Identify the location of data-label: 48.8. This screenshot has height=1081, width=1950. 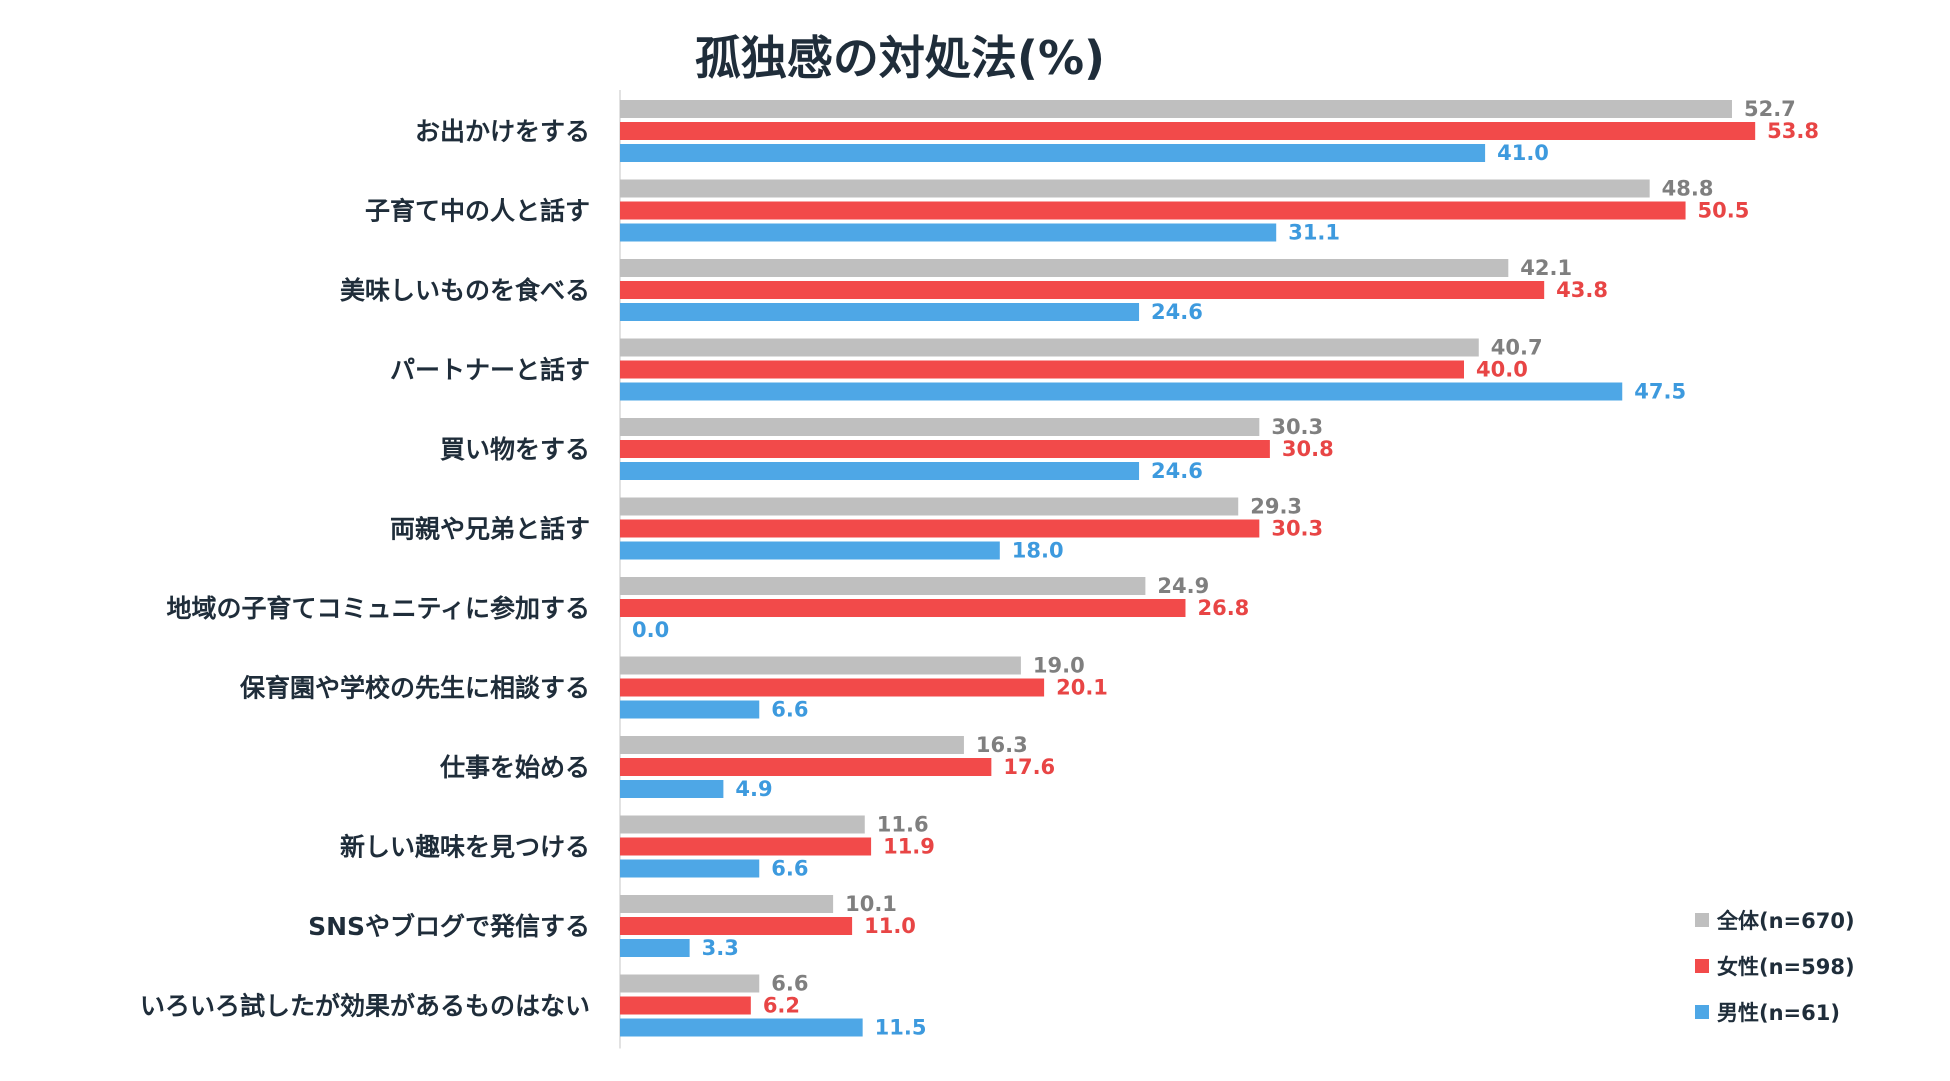
(1688, 189).